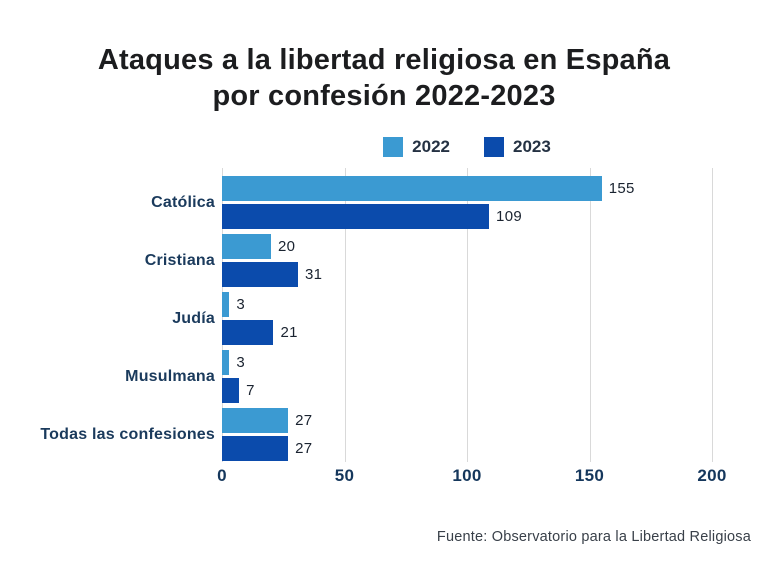 This screenshot has height=576, width=768. What do you see at coordinates (431, 146) in the screenshot?
I see `legend-label: 2022` at bounding box center [431, 146].